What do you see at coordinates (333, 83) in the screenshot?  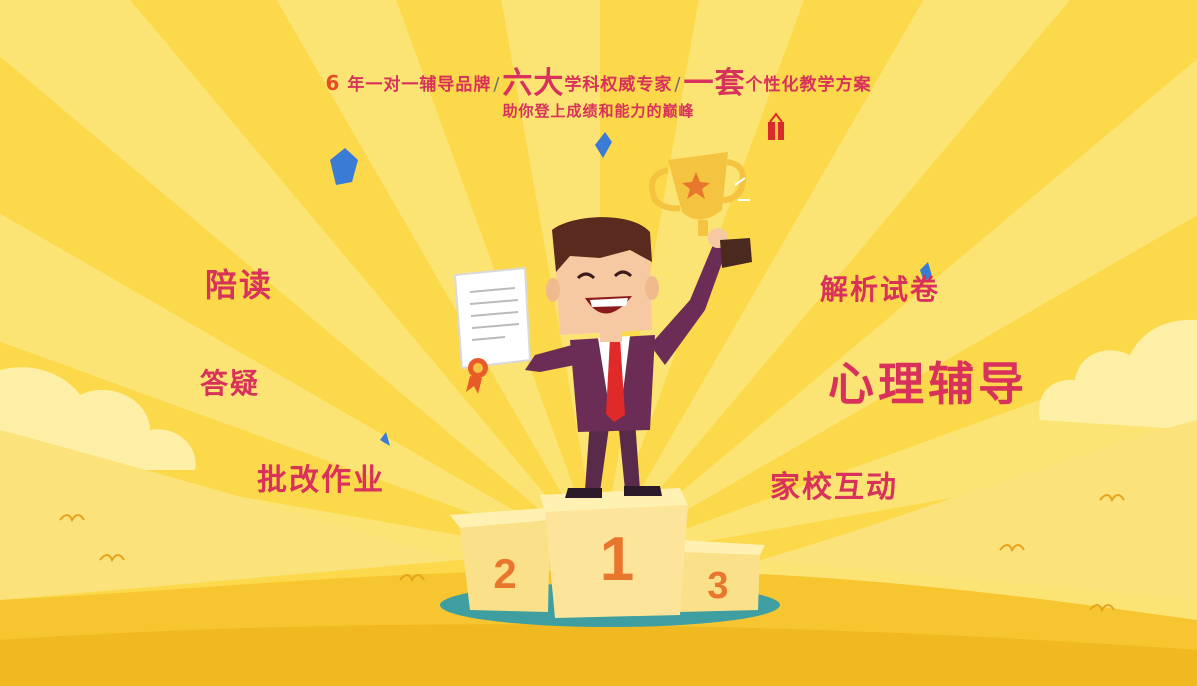 I see `headline-years-number: 6` at bounding box center [333, 83].